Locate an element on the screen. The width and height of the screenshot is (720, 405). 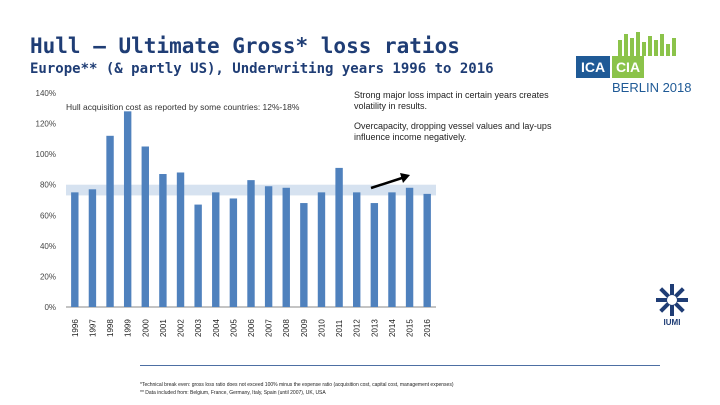
page-title: Hull – Ultimate Gross* loss ratios is located at coordinates (245, 46).